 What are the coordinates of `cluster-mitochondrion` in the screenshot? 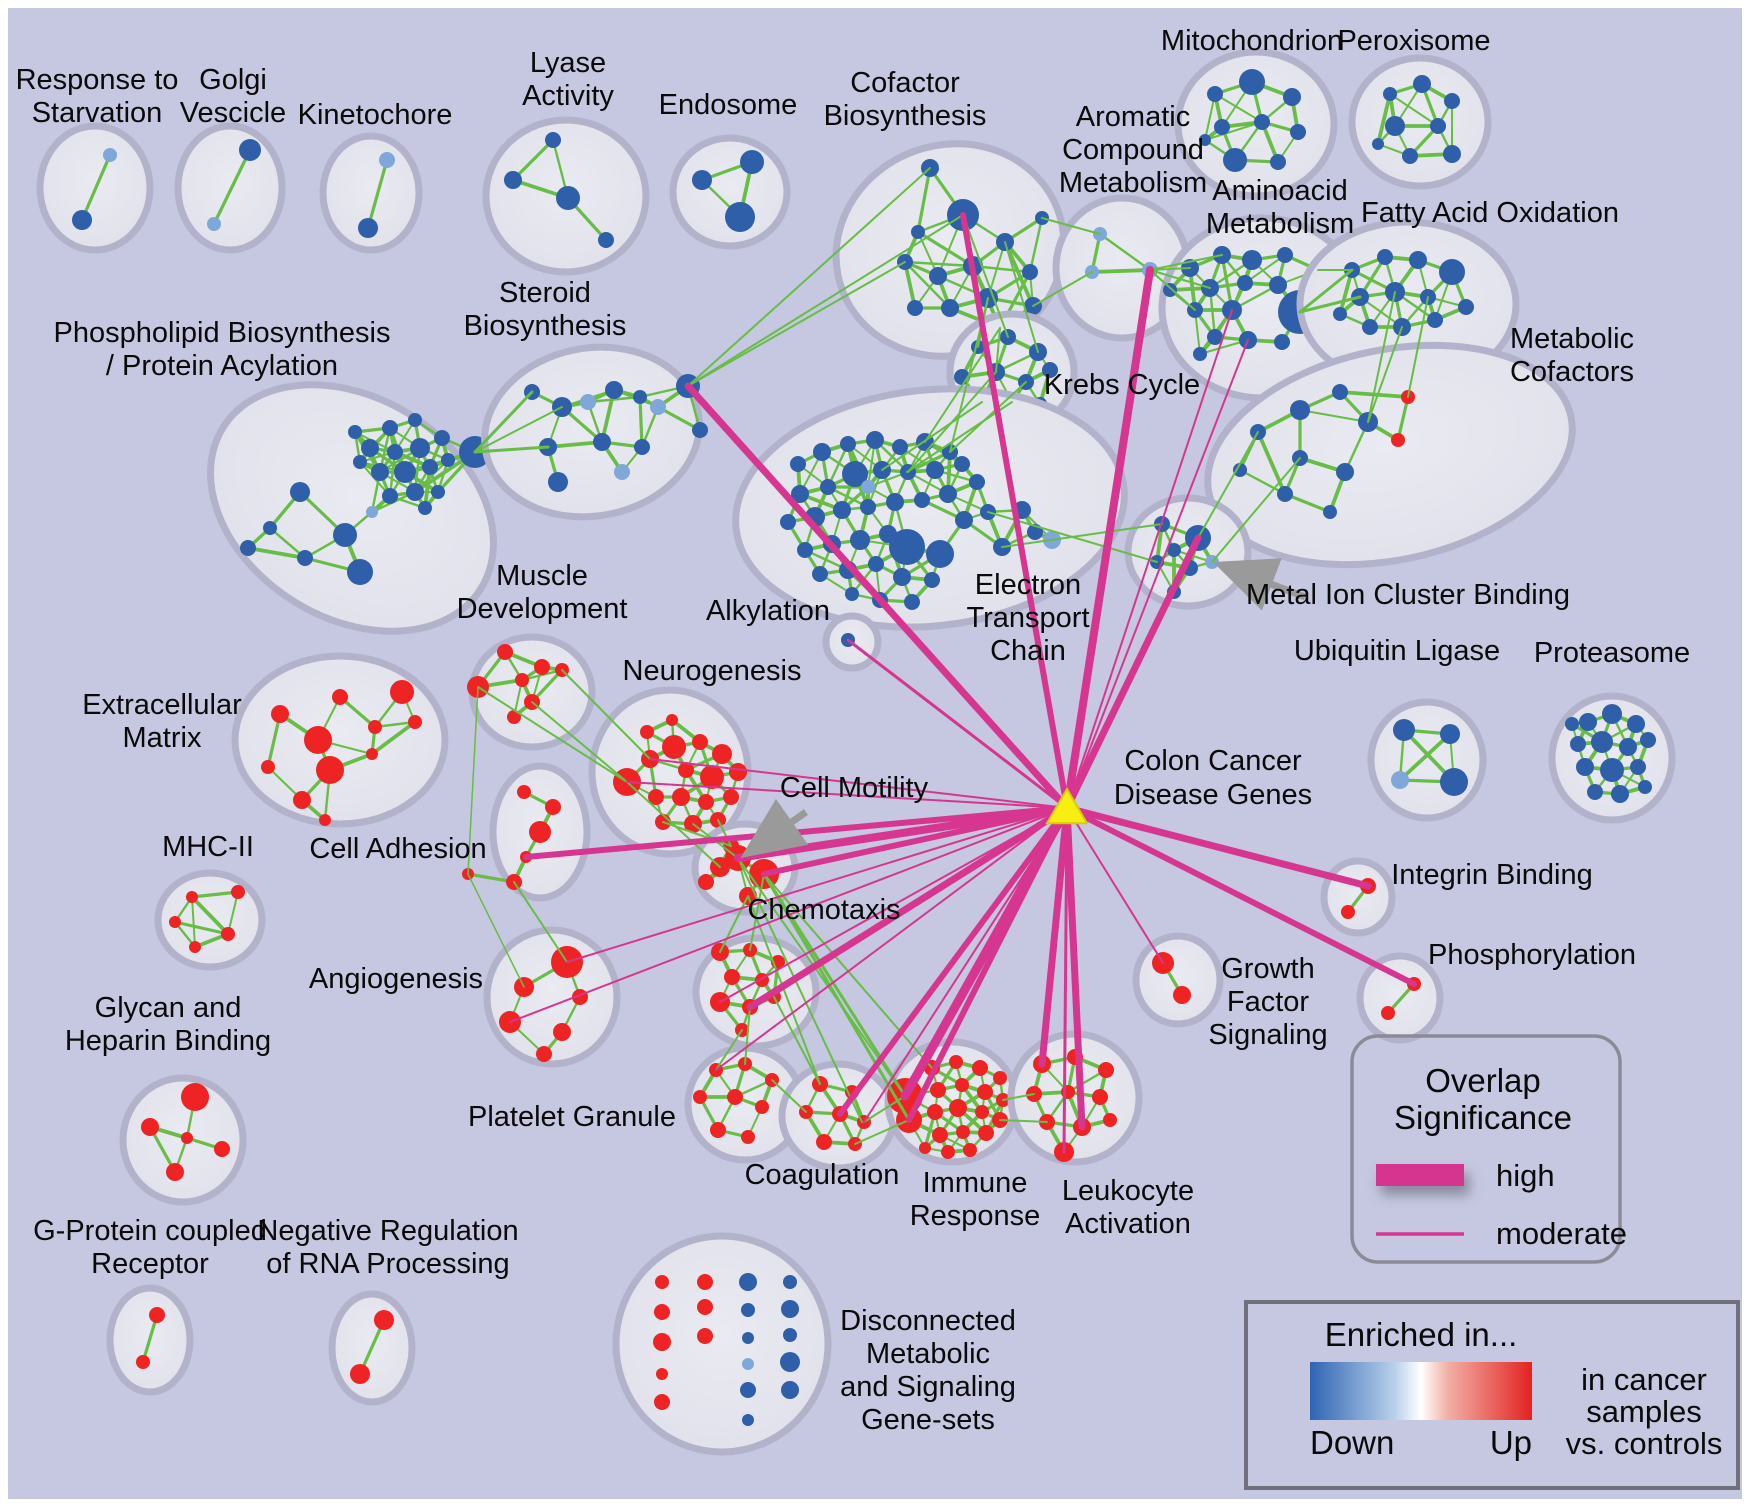 It's located at (1256, 124).